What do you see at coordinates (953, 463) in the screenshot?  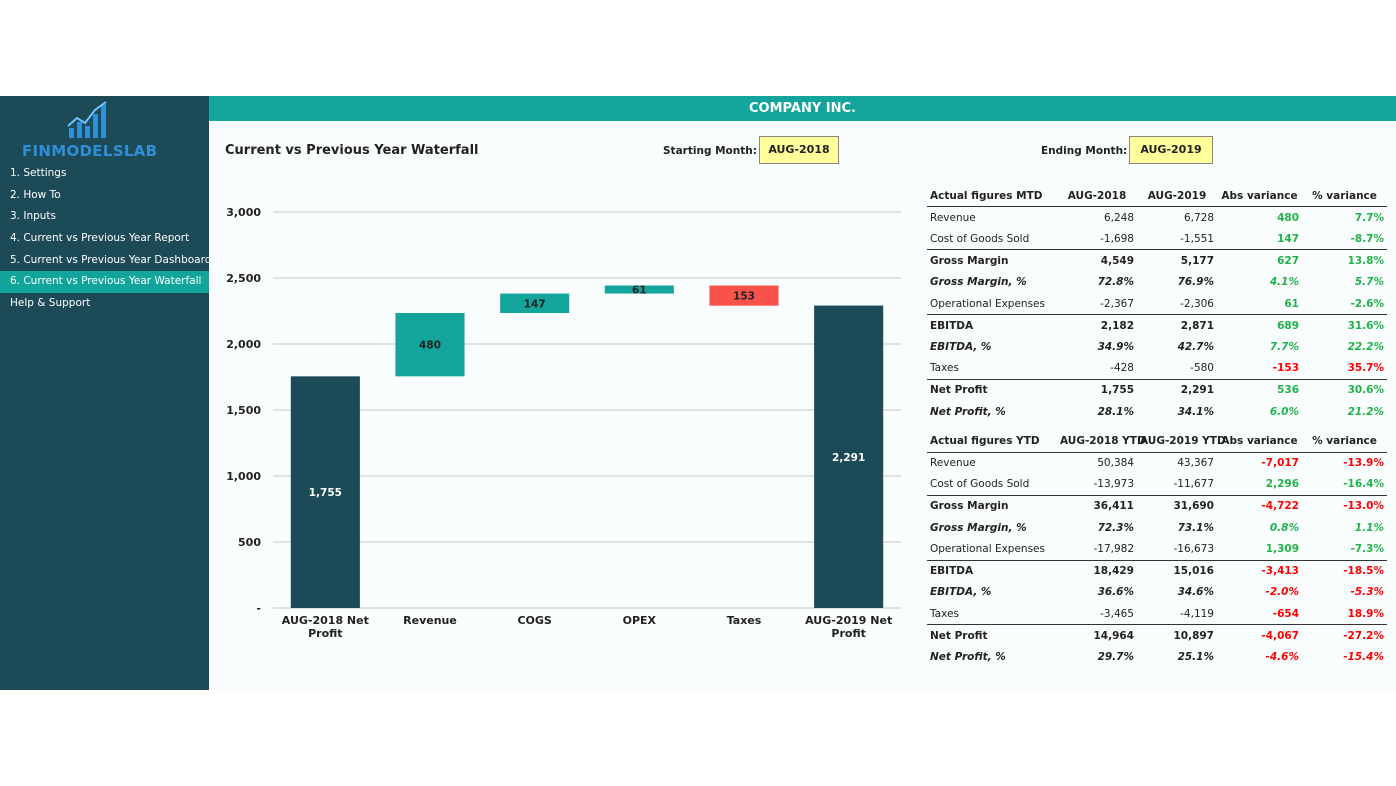 I see `ytd-cell-label: Revenue` at bounding box center [953, 463].